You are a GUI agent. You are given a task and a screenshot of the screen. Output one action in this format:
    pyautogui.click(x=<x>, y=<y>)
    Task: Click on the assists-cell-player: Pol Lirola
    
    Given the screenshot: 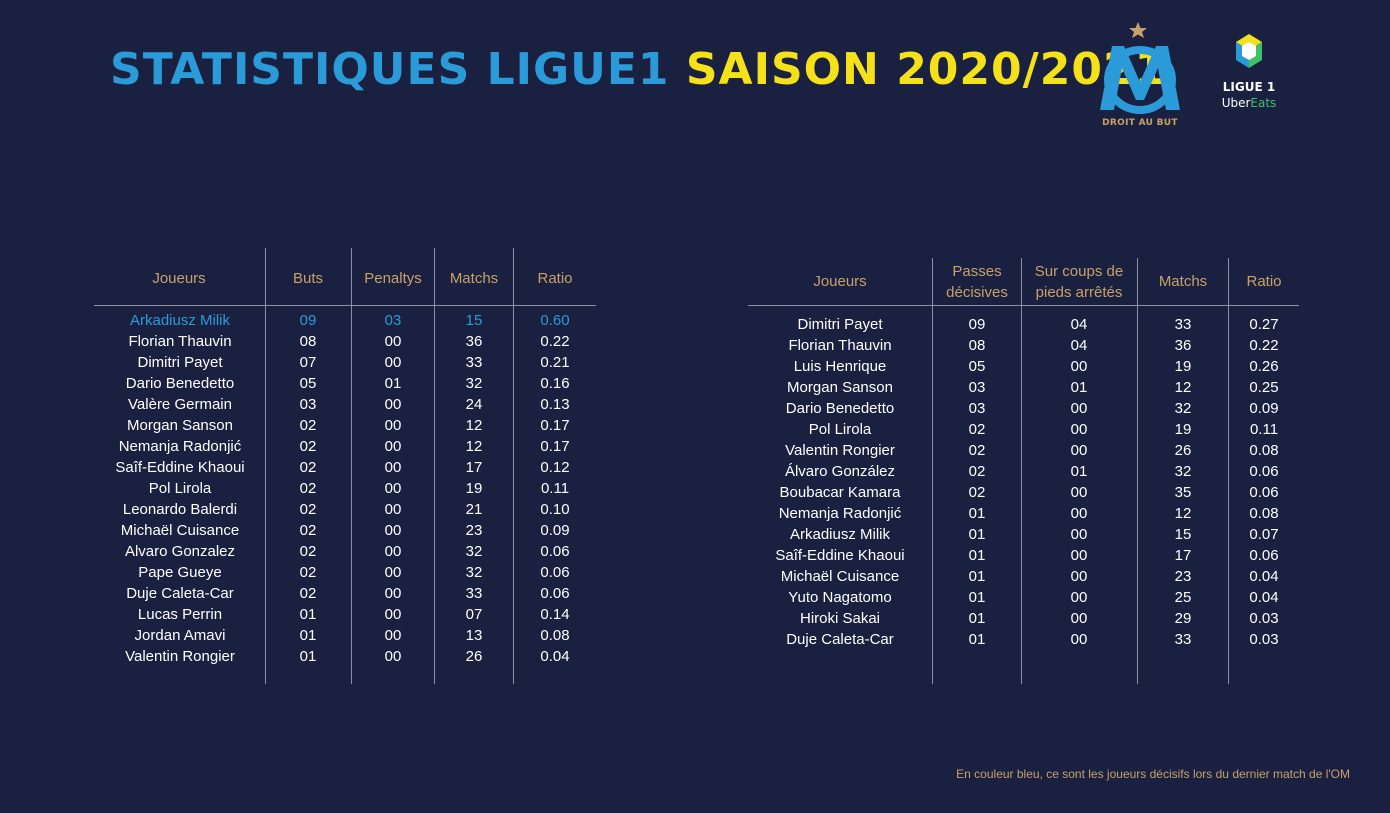 What is the action you would take?
    pyautogui.click(x=840, y=429)
    